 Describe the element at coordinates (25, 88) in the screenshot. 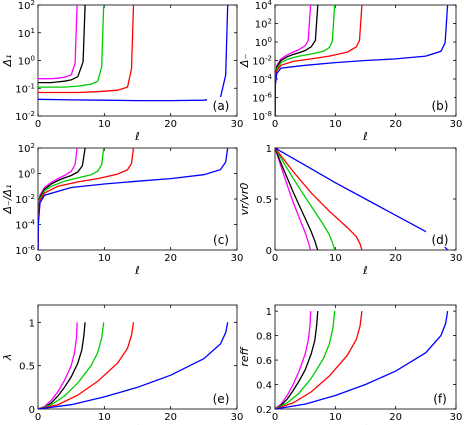

I see `y-tick-label: 10⁻¹` at that location.